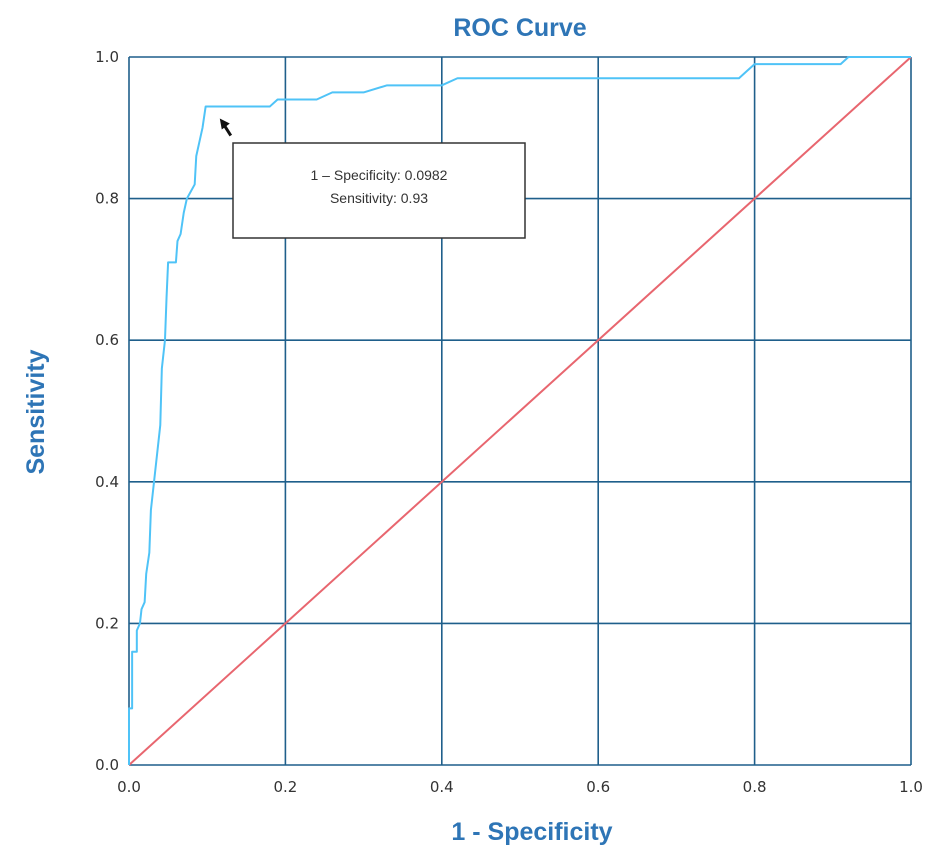 The image size is (930, 858). I want to click on y-tick-label: 0.2, so click(107, 623).